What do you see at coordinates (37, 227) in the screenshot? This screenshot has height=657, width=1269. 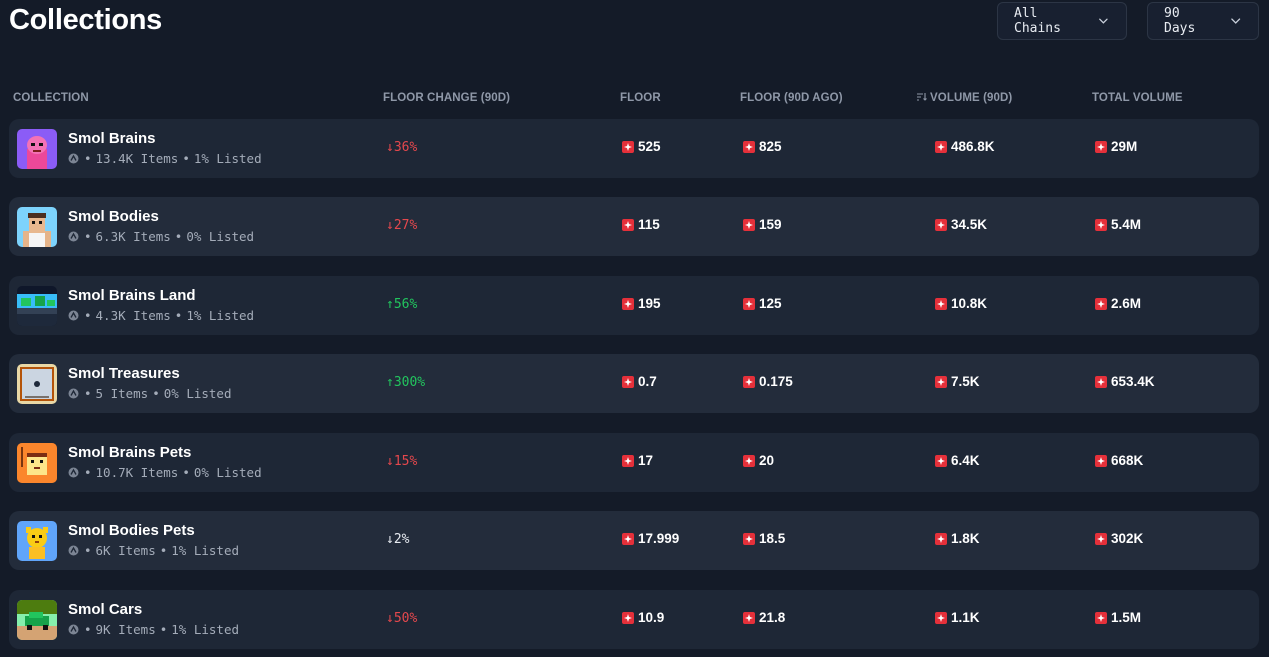 I see `smol-bodies-thumbnail-icon` at bounding box center [37, 227].